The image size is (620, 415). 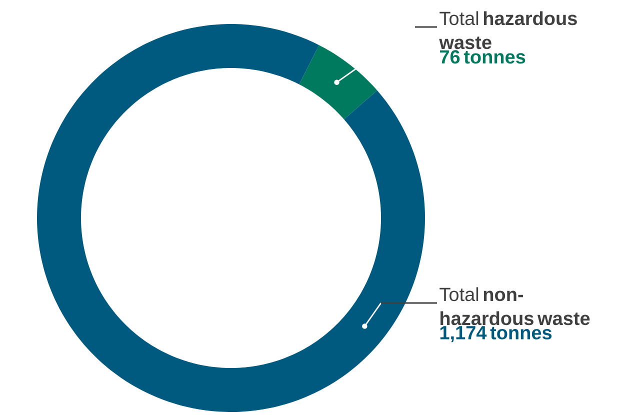 I want to click on data-label: 76 tonnes, so click(x=483, y=57).